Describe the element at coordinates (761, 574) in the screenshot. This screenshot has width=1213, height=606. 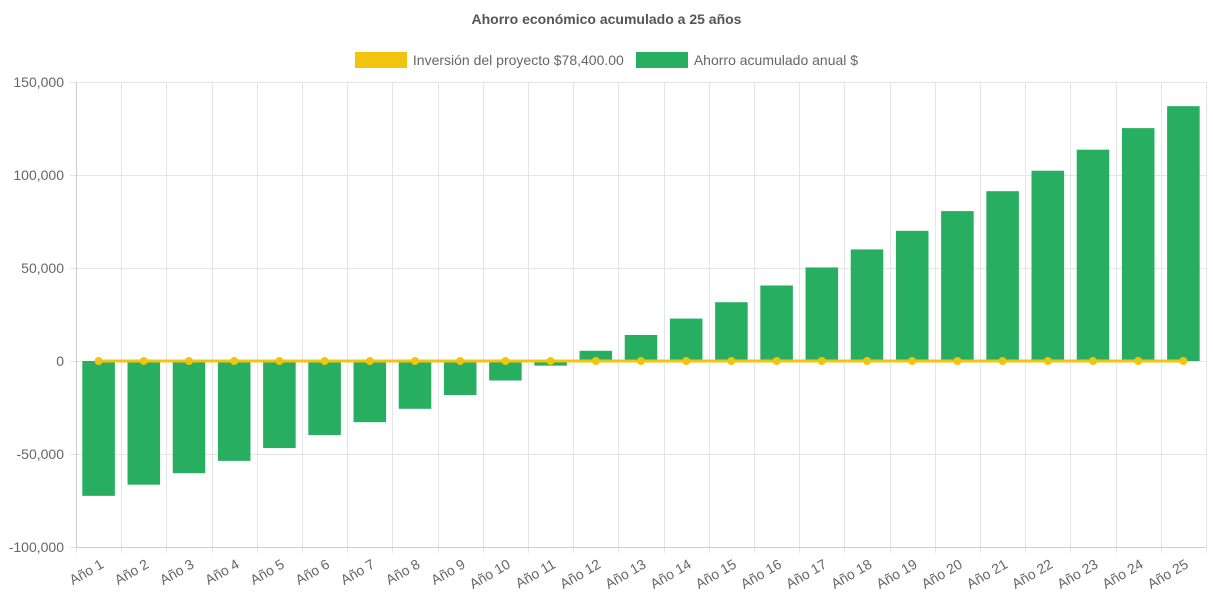
I see `x-tick-label: Año 16` at that location.